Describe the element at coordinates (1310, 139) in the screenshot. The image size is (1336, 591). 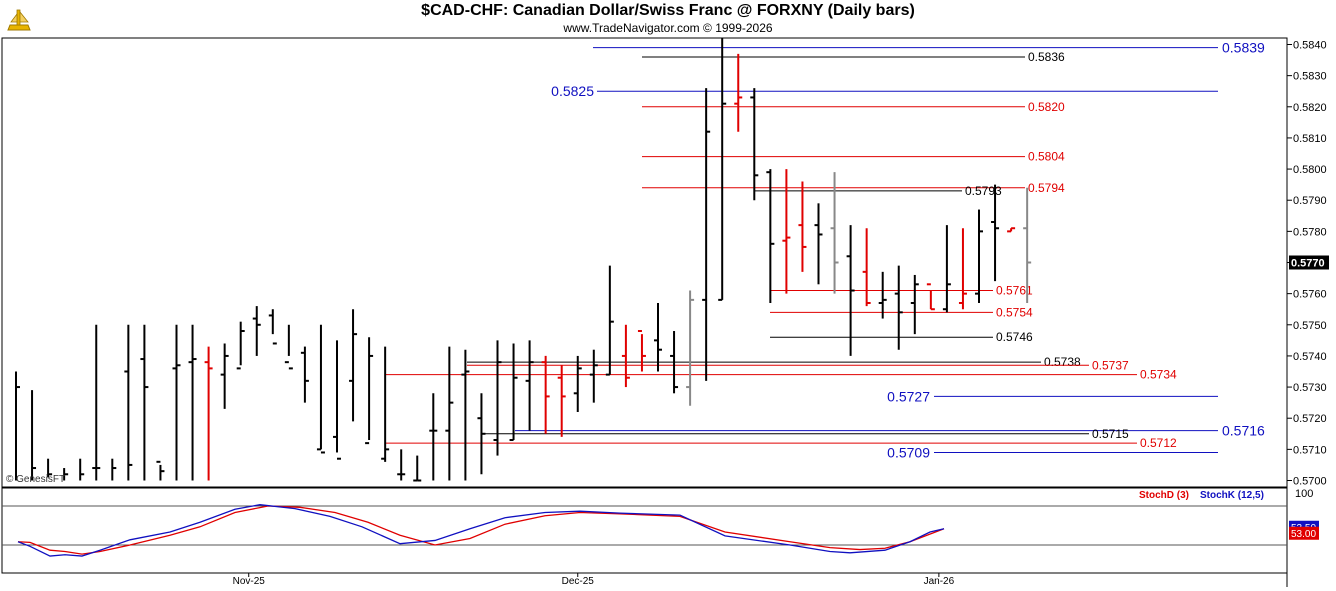
I see `y-tick-label: 0.5810` at that location.